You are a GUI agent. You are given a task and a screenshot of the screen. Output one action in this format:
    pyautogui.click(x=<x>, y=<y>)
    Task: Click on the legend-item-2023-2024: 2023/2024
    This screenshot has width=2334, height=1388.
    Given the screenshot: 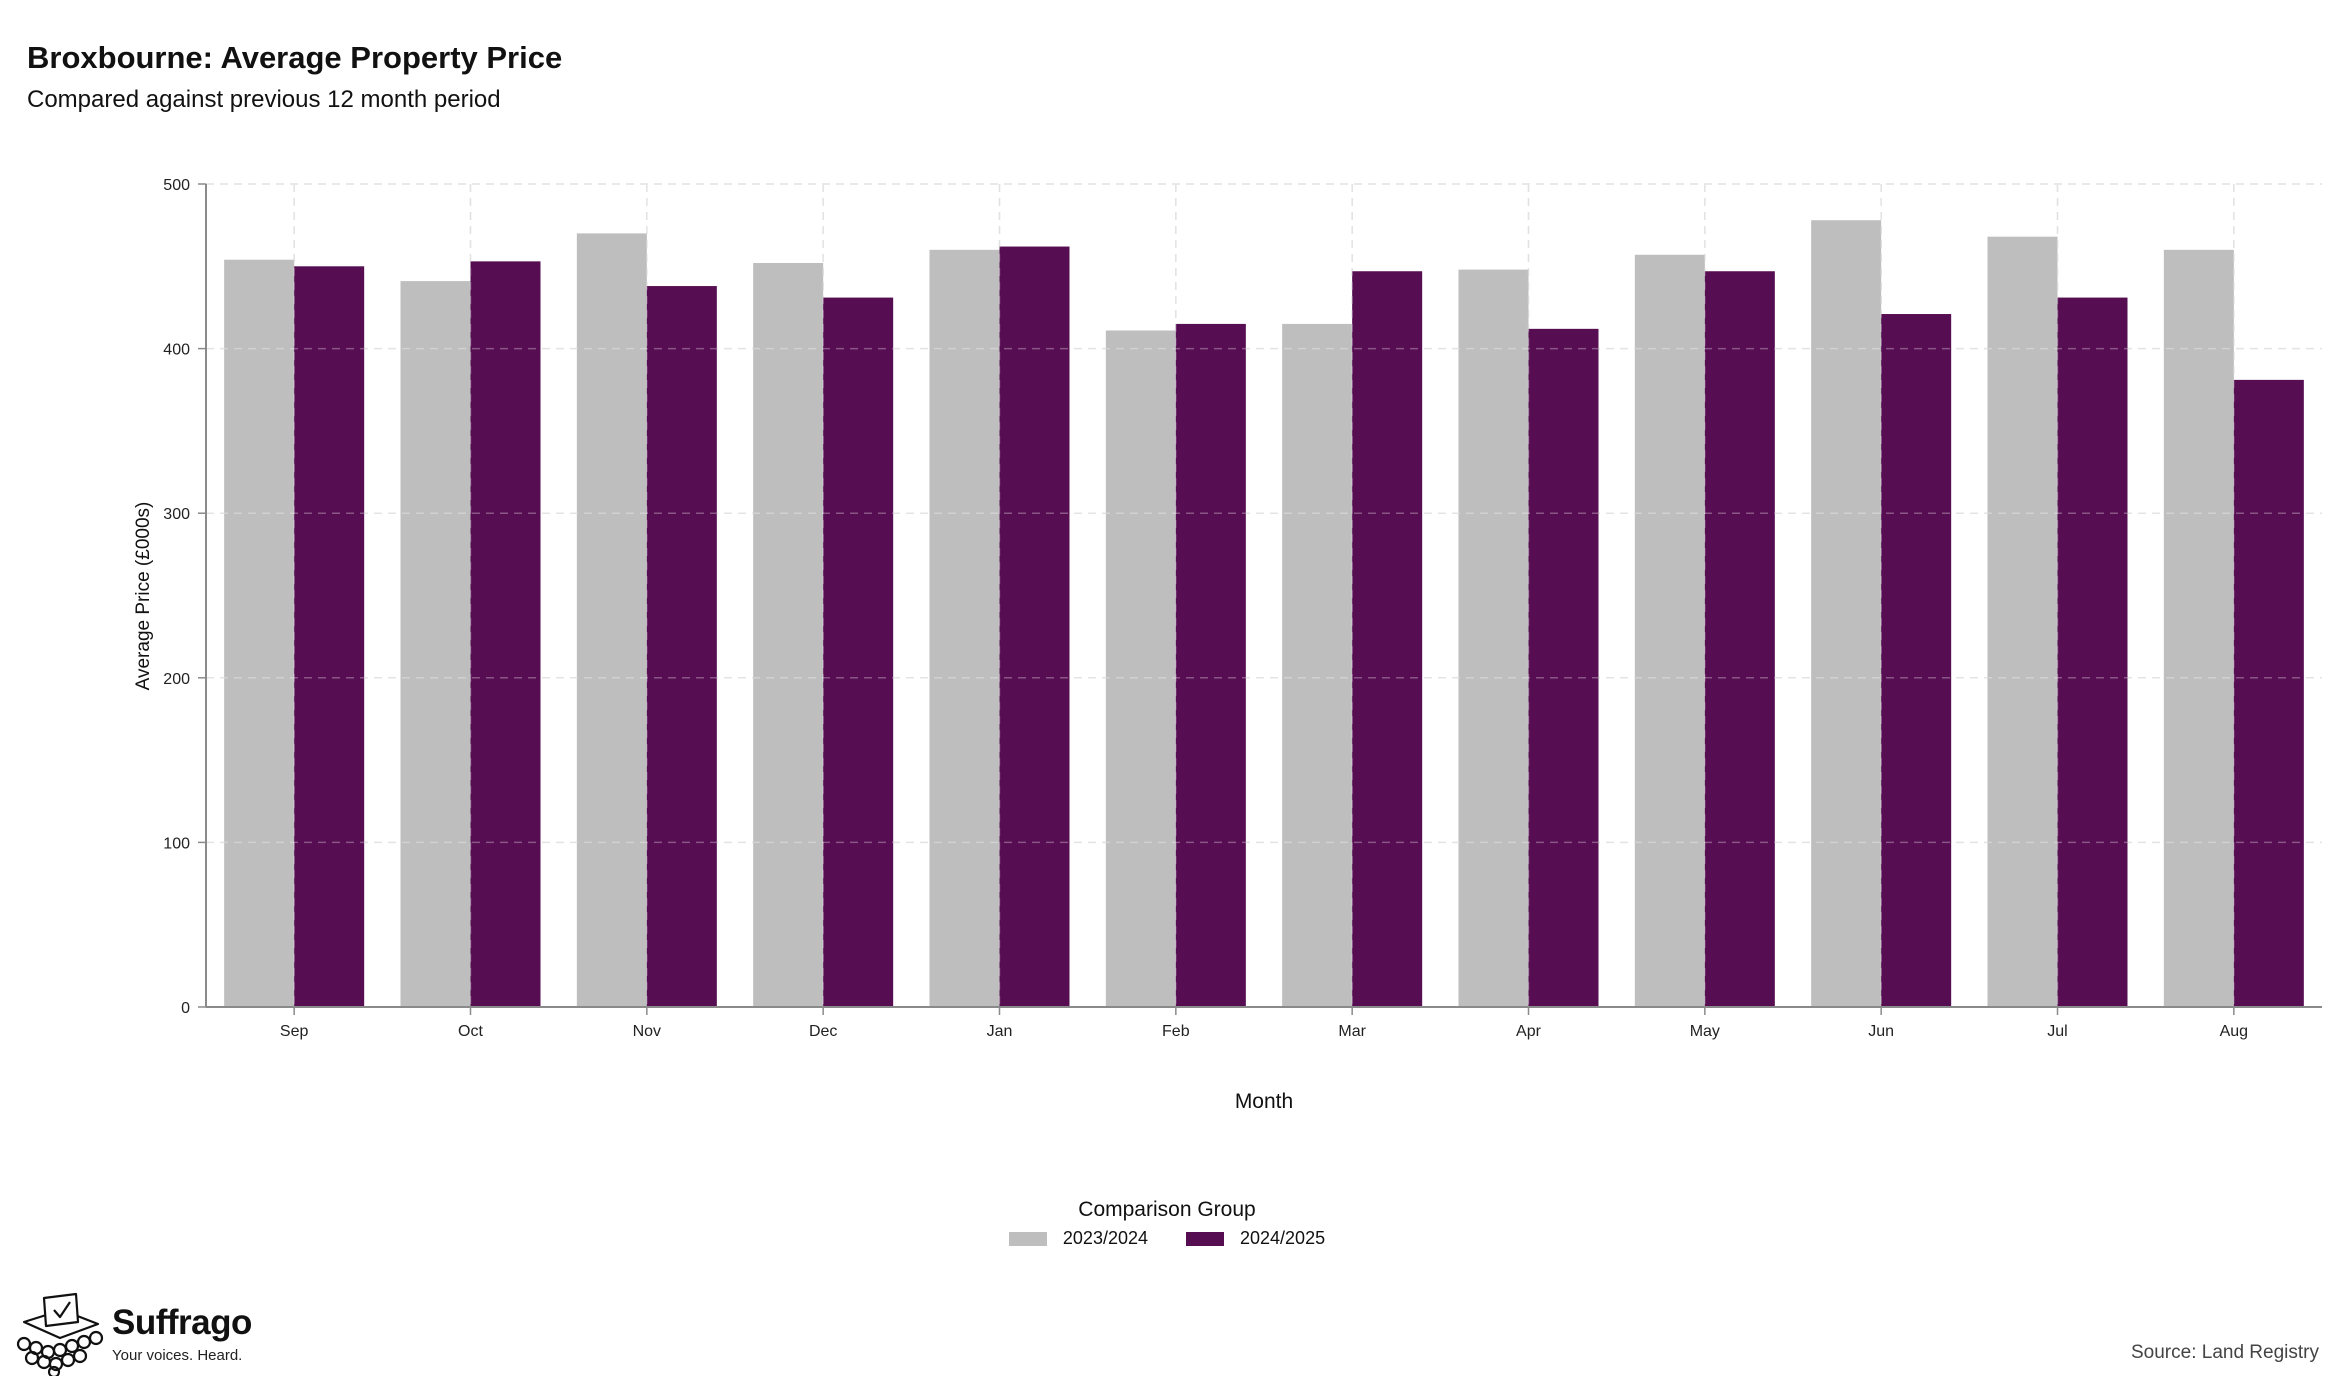 What is the action you would take?
    pyautogui.click(x=1078, y=1238)
    